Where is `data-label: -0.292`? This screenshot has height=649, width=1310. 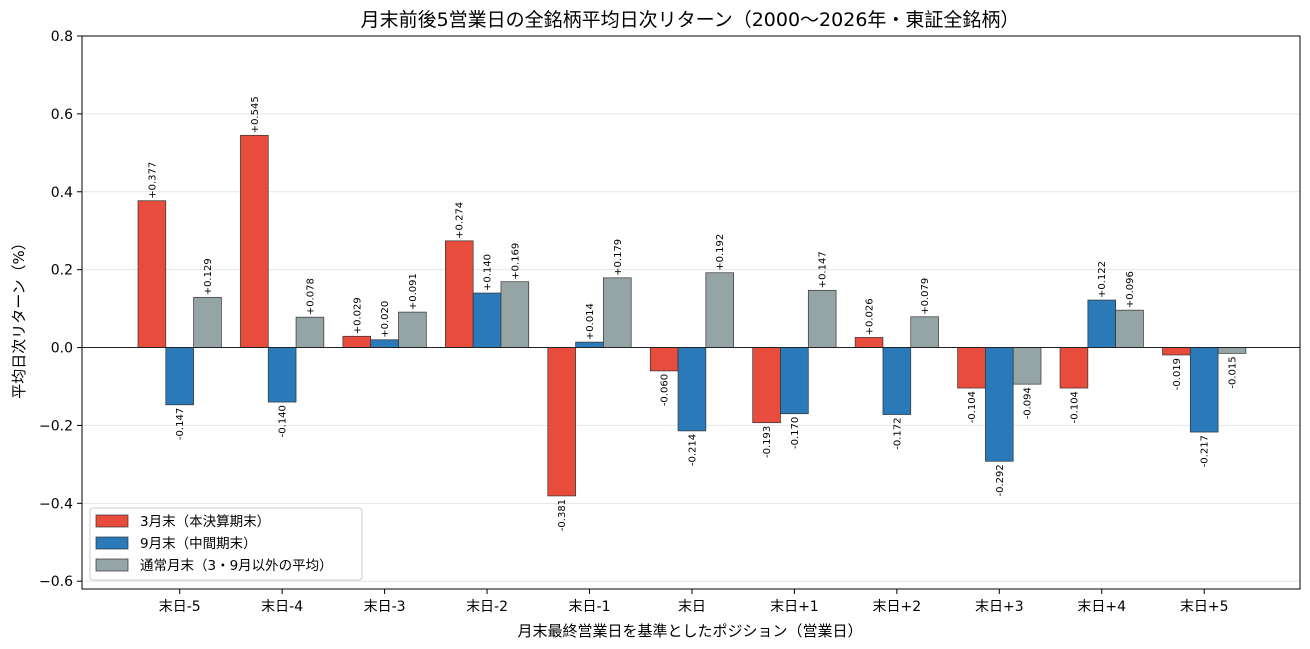 data-label: -0.292 is located at coordinates (1000, 480).